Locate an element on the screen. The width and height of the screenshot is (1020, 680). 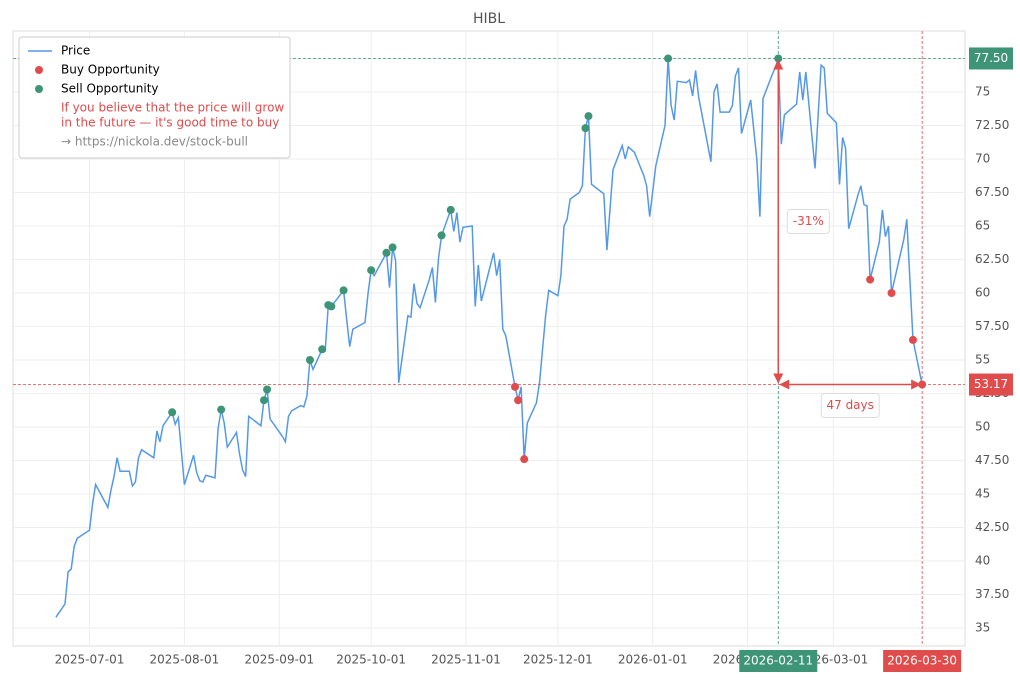
x-highlight-label: 2026-03-30 is located at coordinates (922, 661).